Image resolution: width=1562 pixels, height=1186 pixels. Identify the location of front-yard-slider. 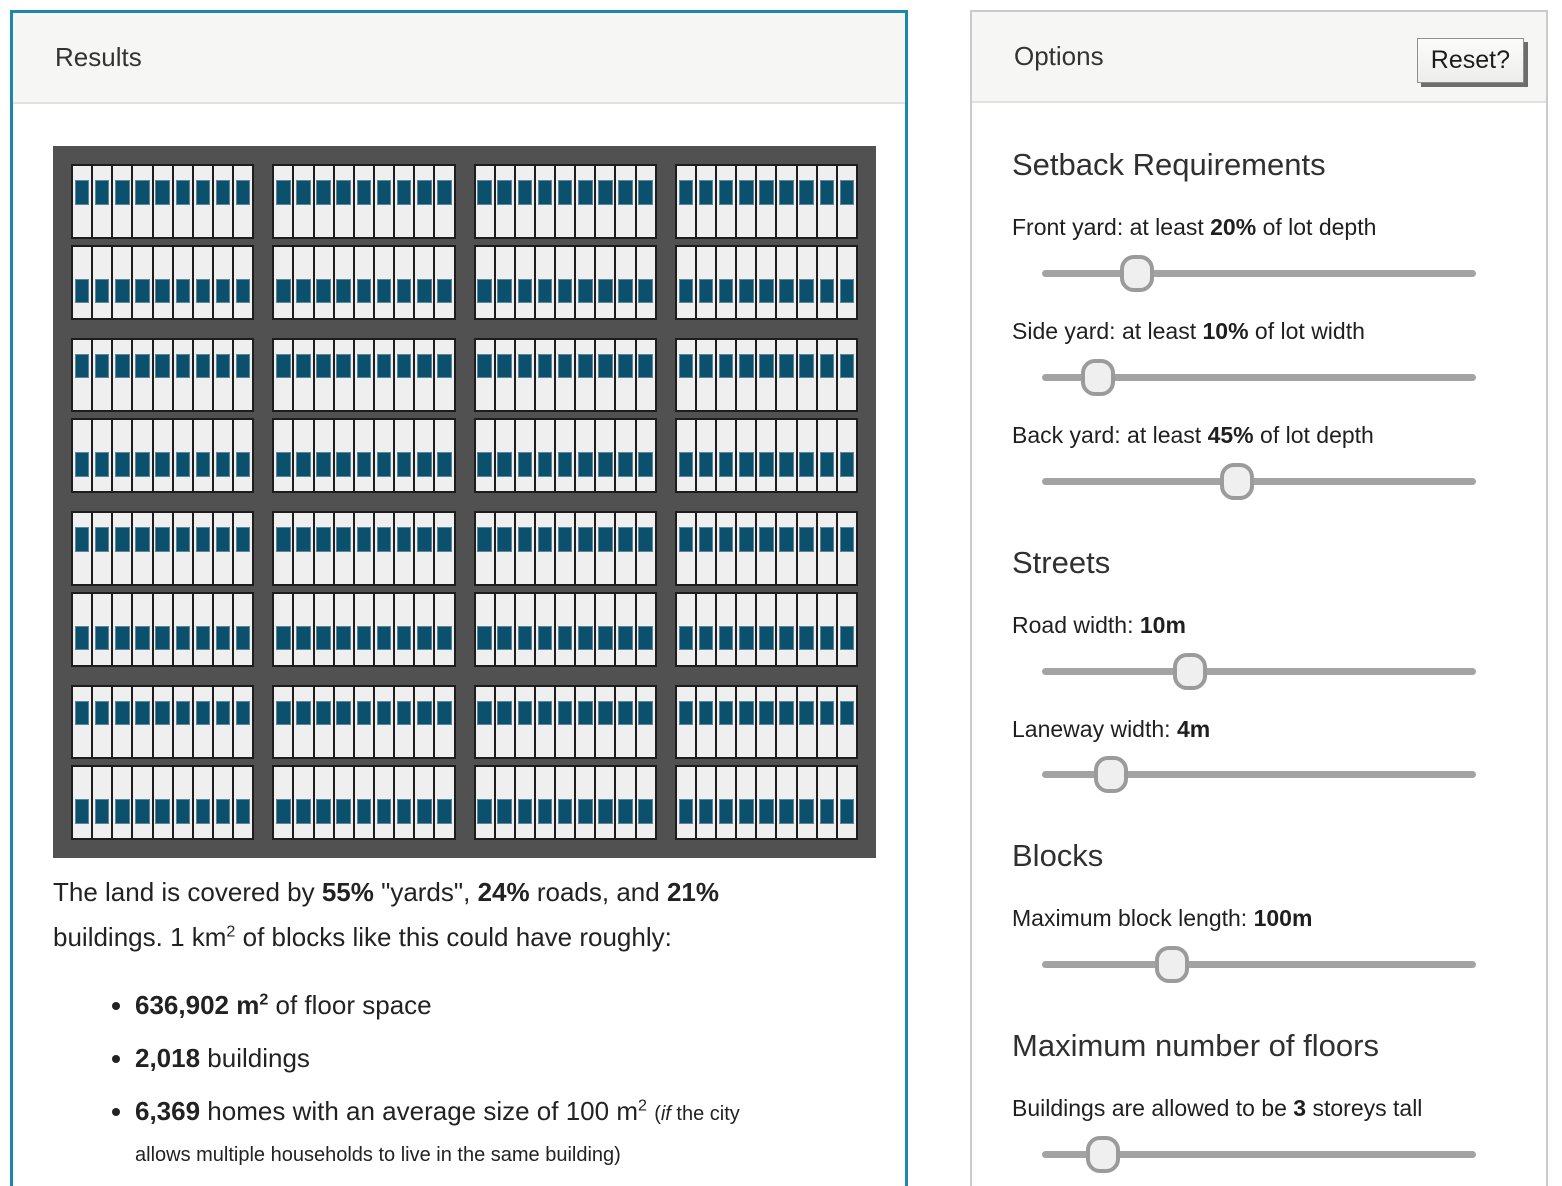
(1259, 273).